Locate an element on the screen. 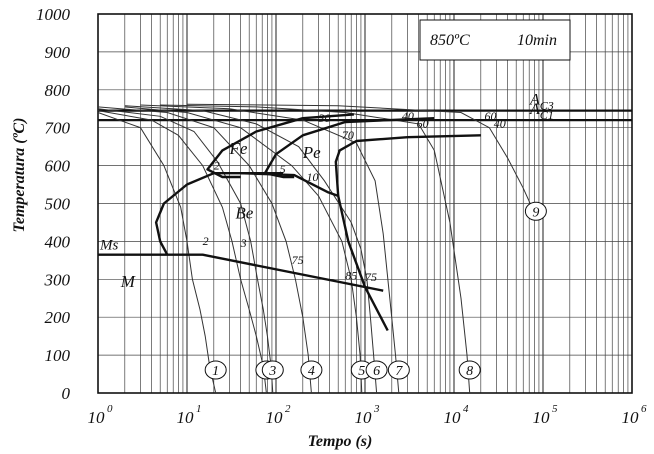 This screenshot has width=654, height=454. critical-line-subscript: C3 is located at coordinates (547, 106).